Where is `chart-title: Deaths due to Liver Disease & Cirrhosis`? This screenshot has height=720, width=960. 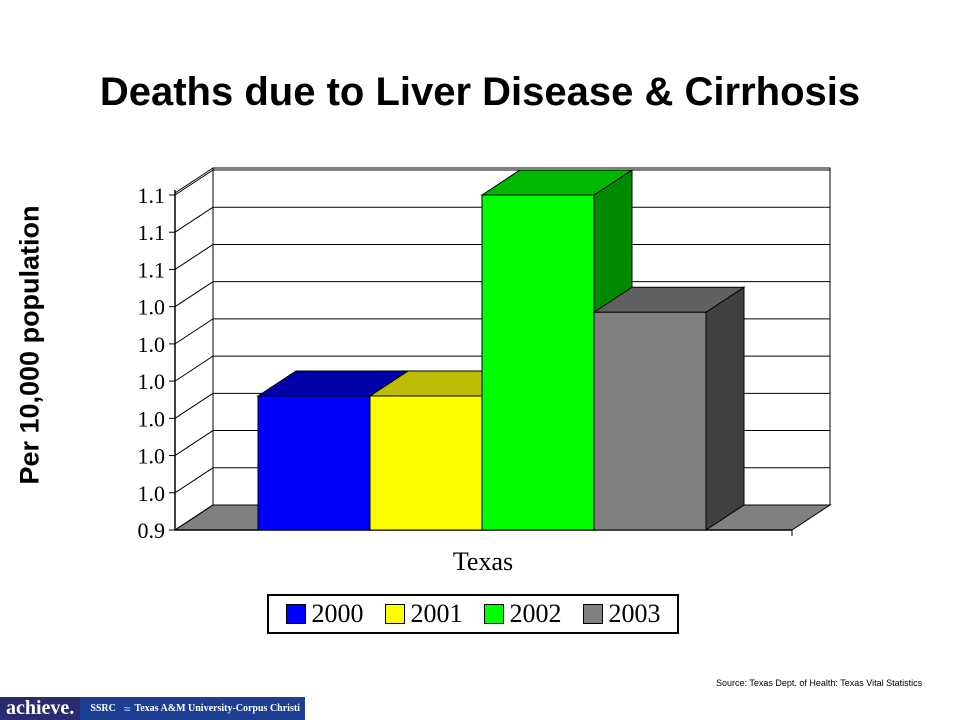
chart-title: Deaths due to Liver Disease & Cirrhosis is located at coordinates (480, 92).